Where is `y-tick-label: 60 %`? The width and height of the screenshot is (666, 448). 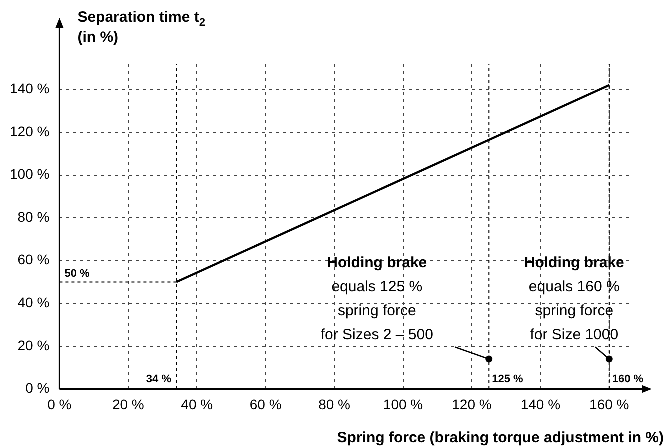 y-tick-label: 60 % is located at coordinates (34, 260).